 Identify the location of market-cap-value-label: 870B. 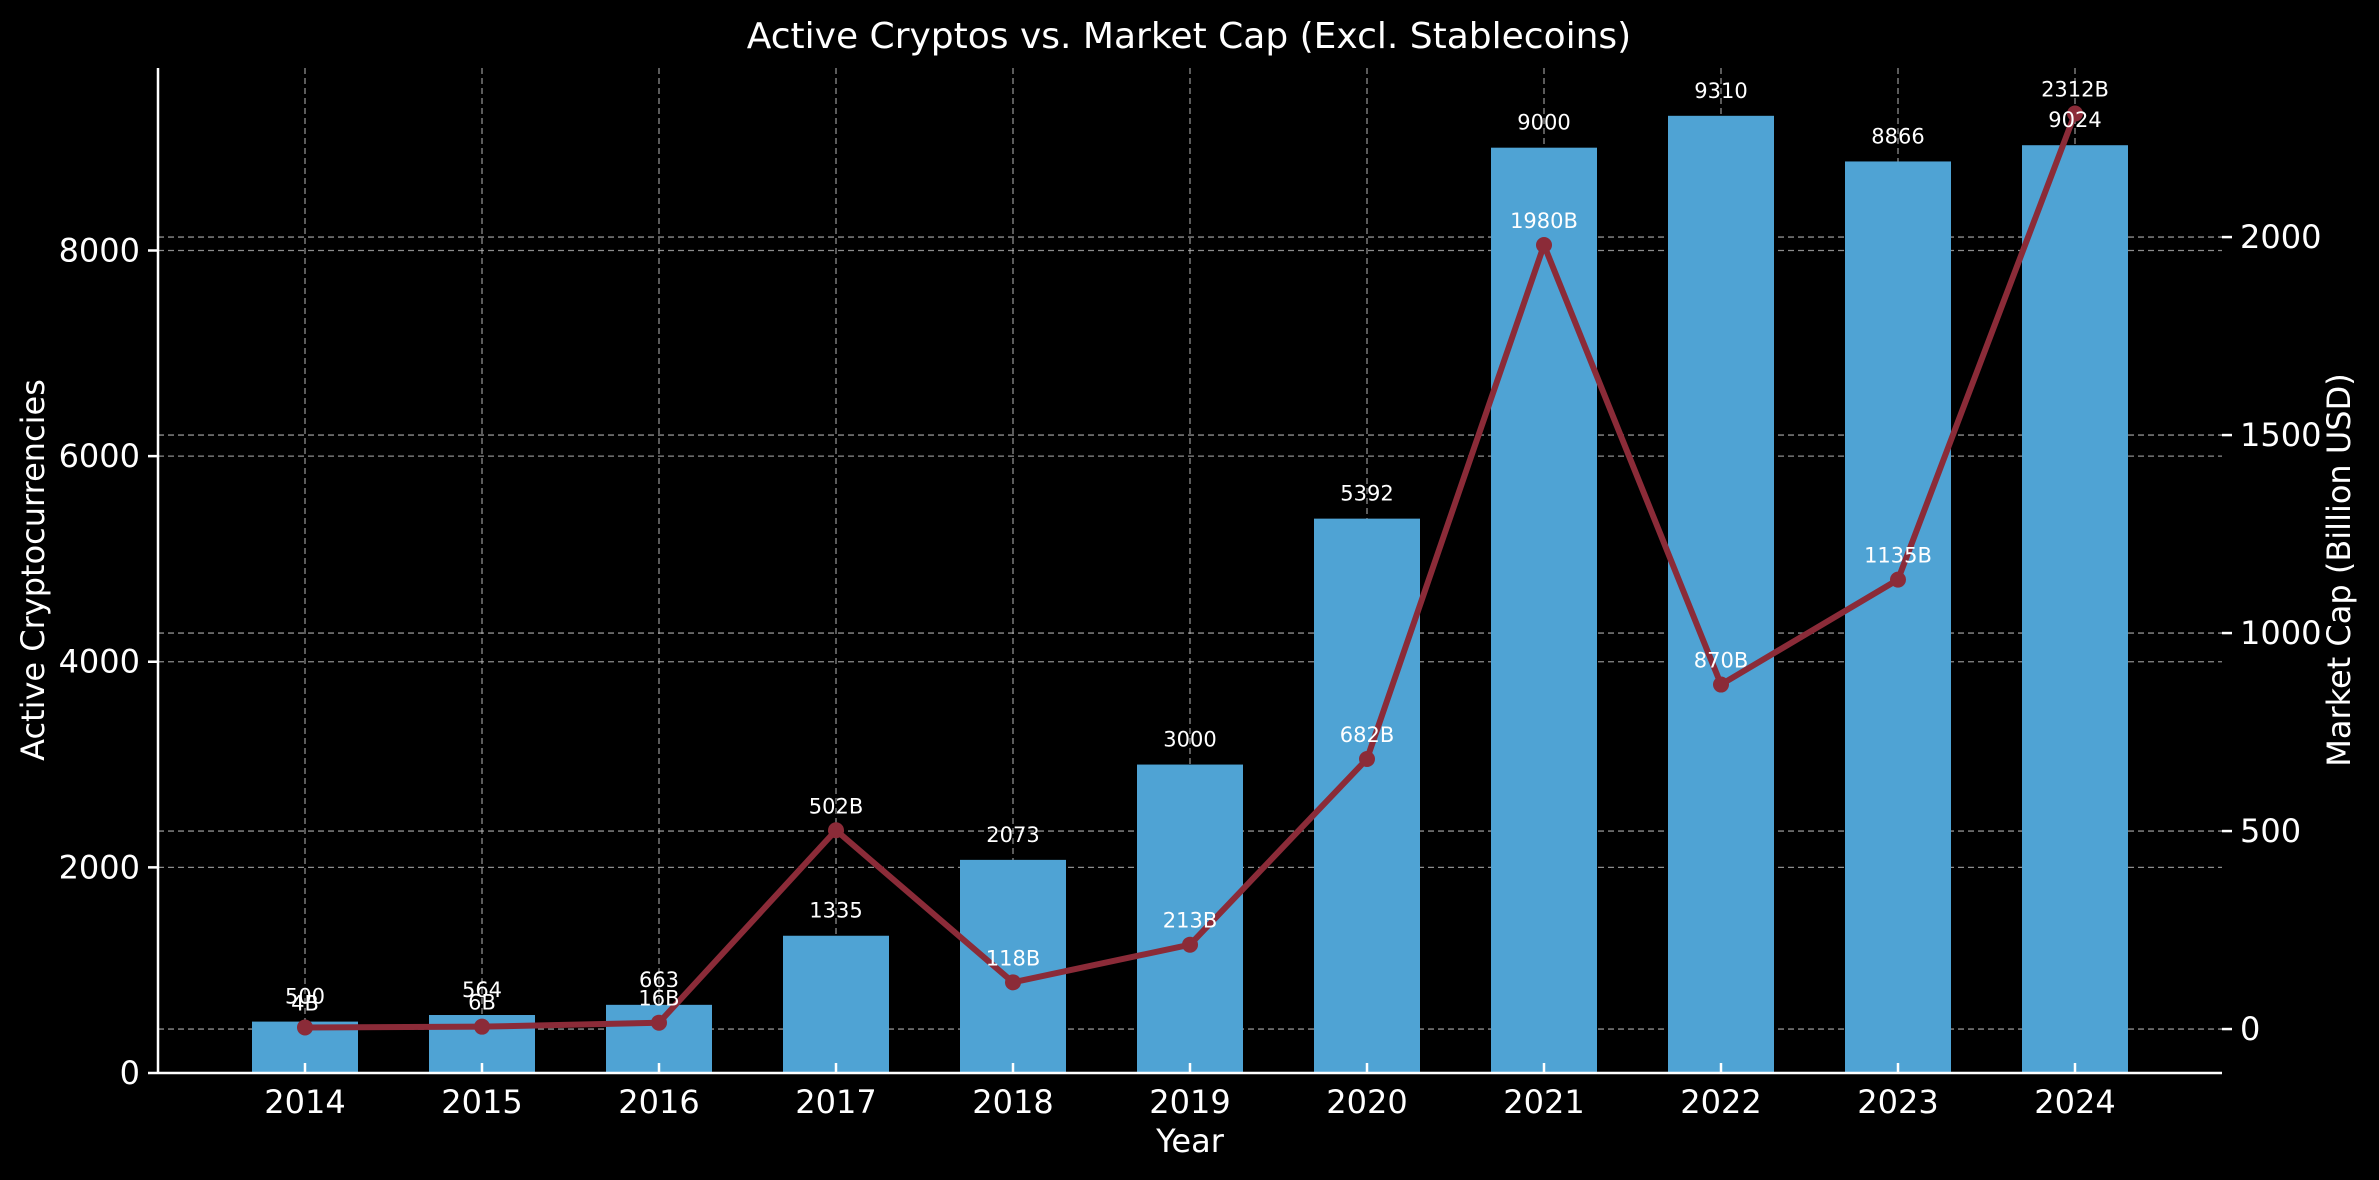
(1721, 661).